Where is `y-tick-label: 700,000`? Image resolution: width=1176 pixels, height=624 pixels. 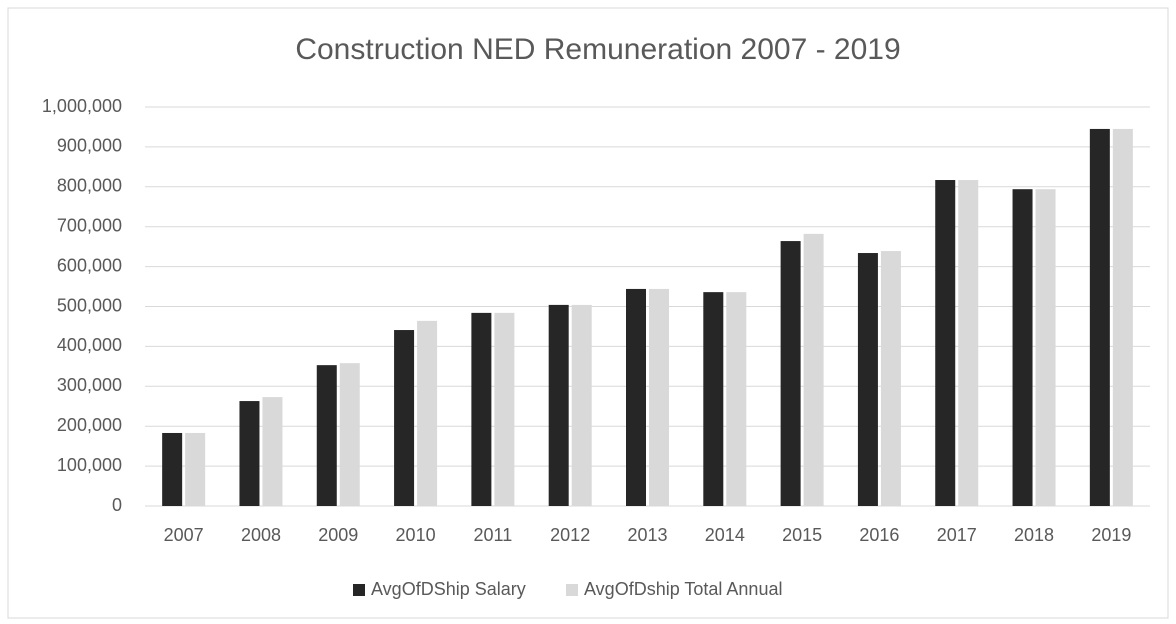 y-tick-label: 700,000 is located at coordinates (89, 225).